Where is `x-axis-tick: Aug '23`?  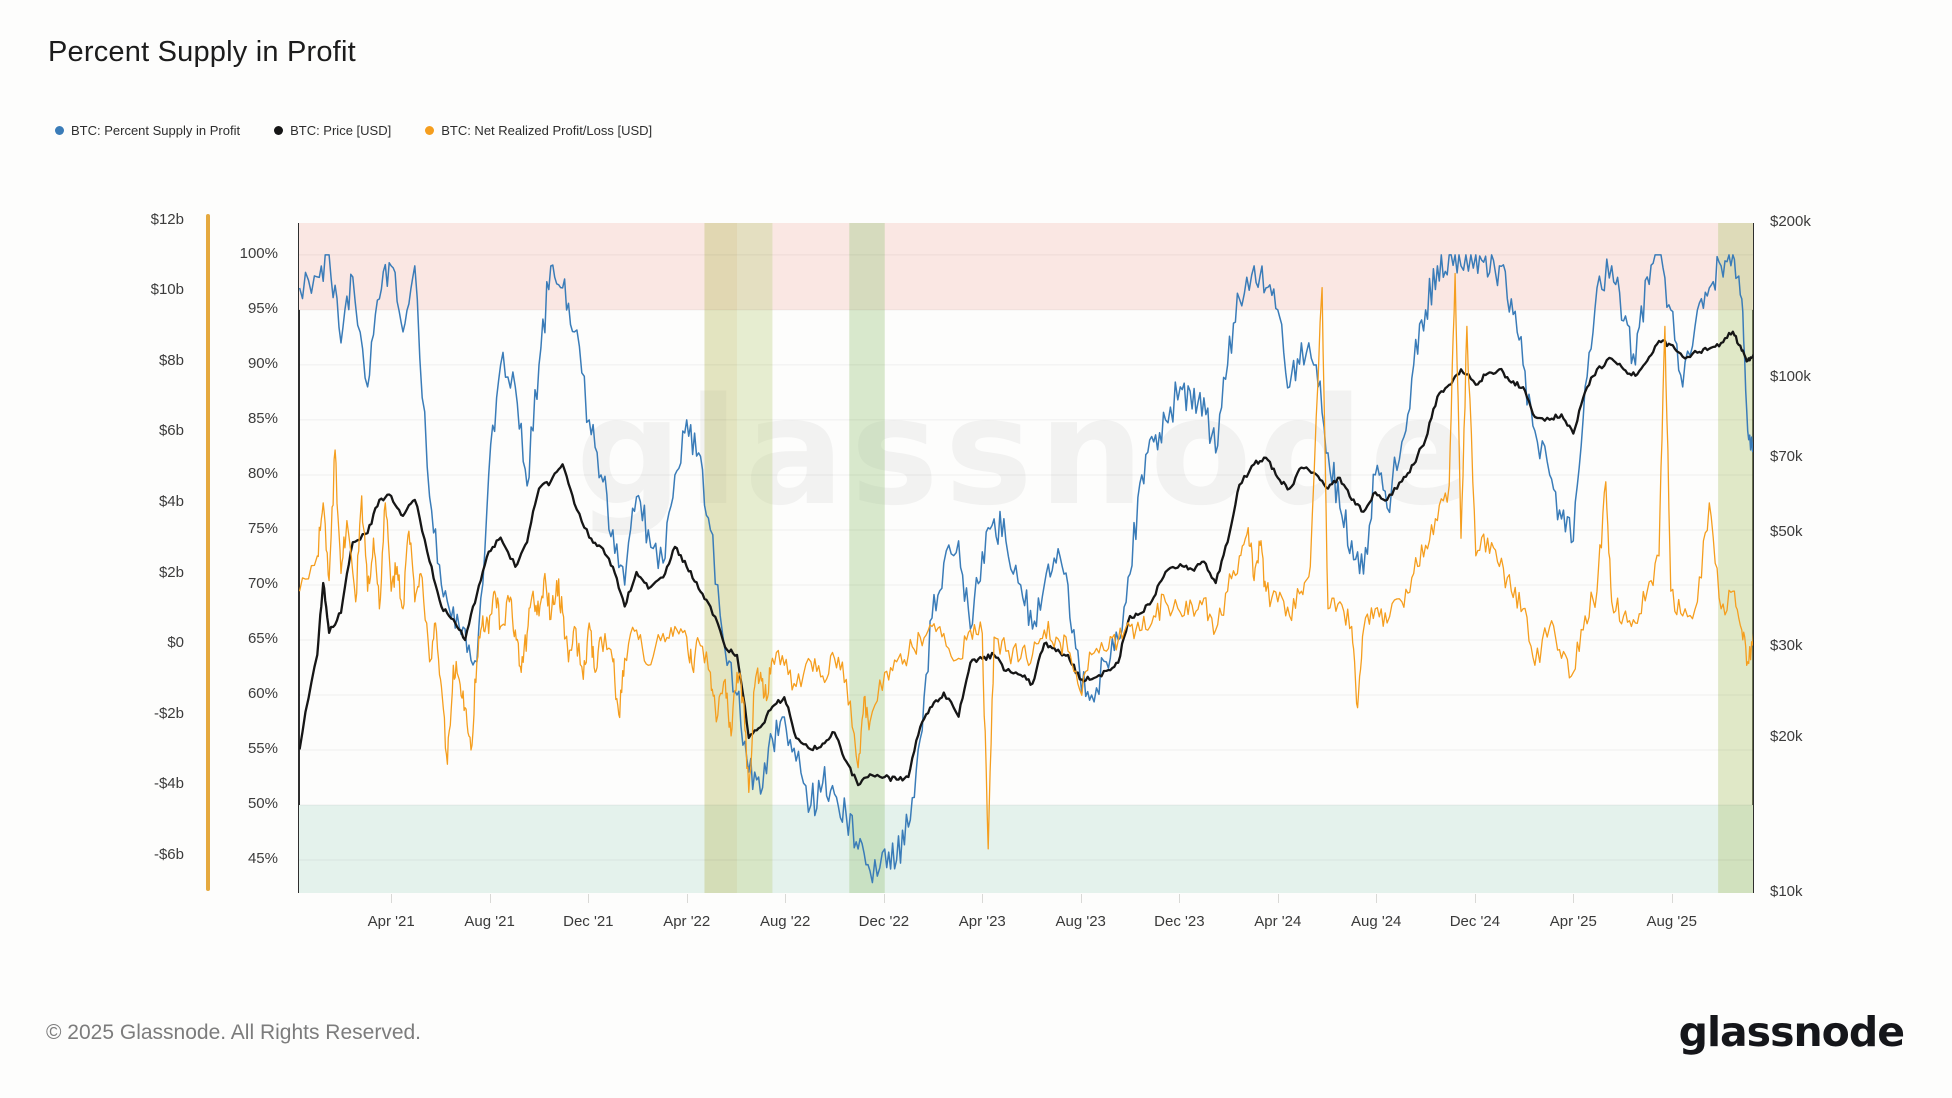 x-axis-tick: Aug '23 is located at coordinates (1080, 921).